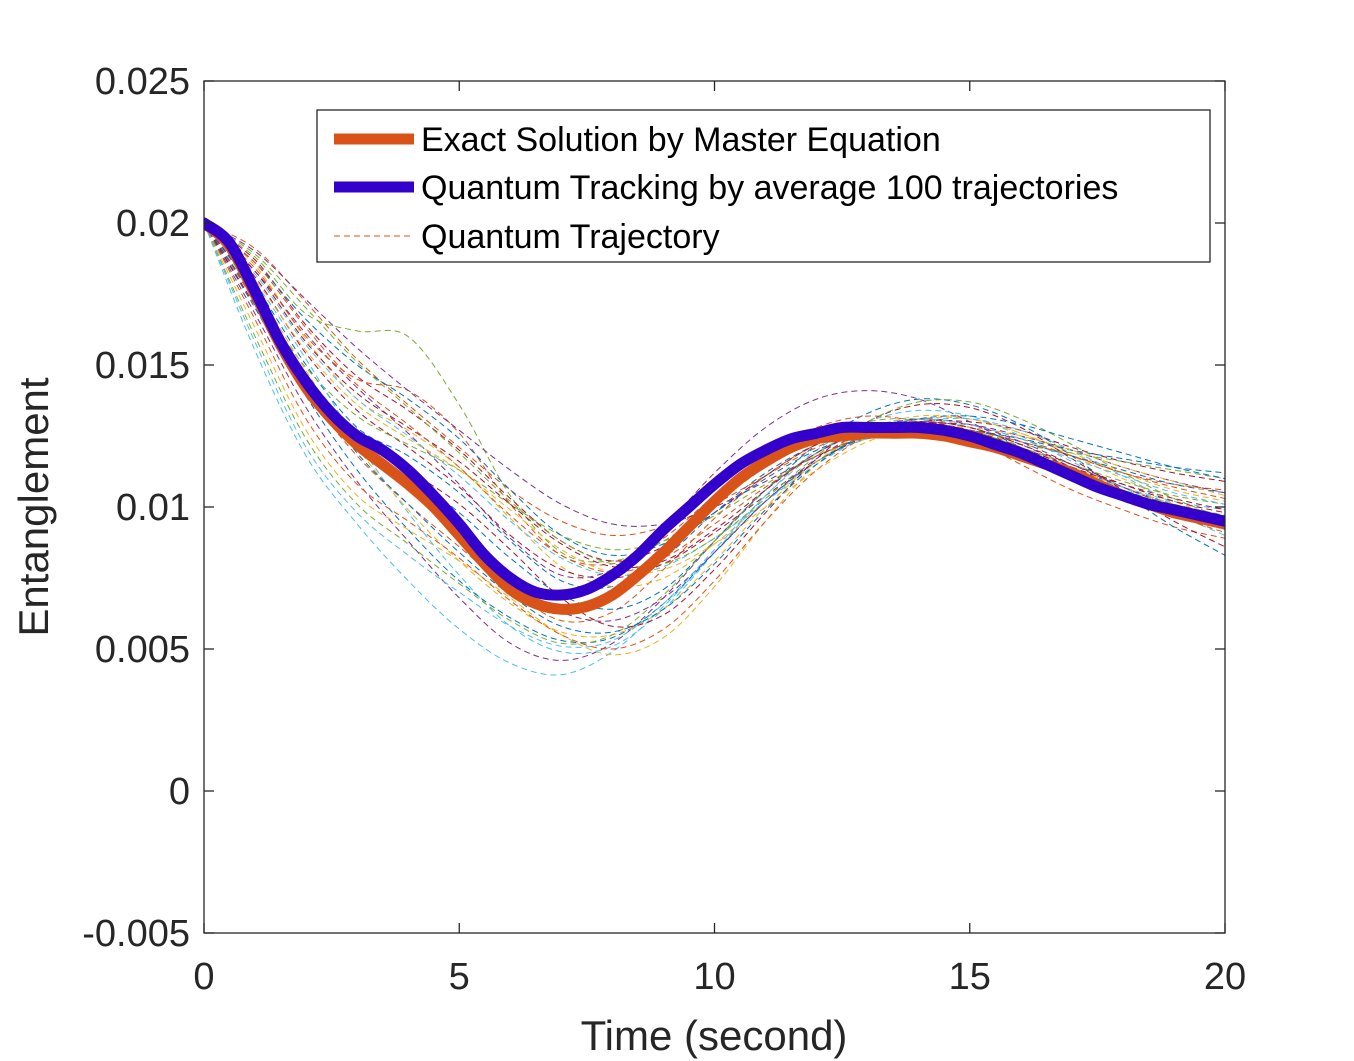 The width and height of the screenshot is (1354, 1061). What do you see at coordinates (142, 82) in the screenshot?
I see `y-tick-label: 0.025` at bounding box center [142, 82].